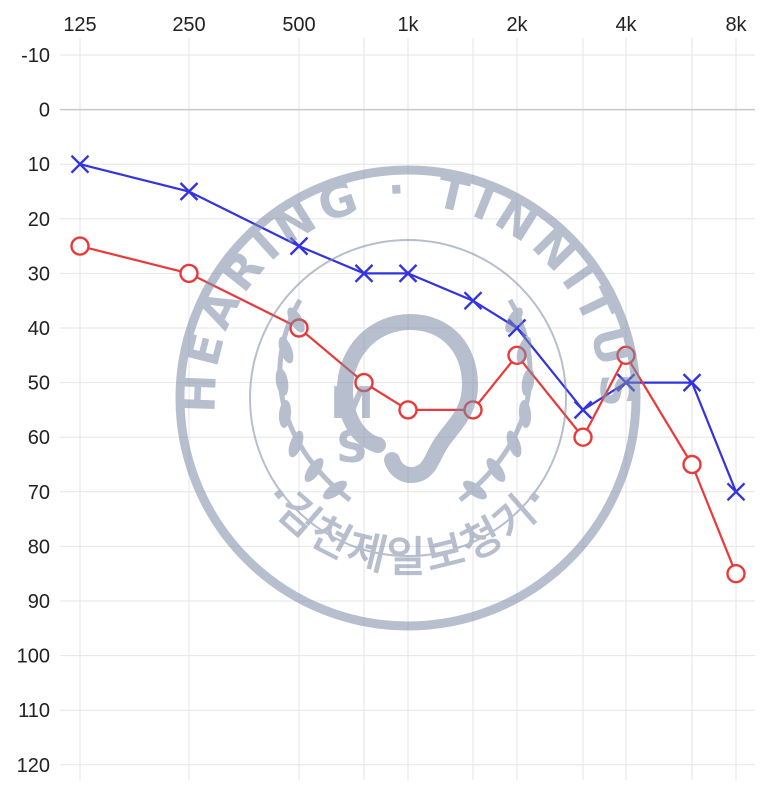 Image resolution: width=773 pixels, height=790 pixels. Describe the element at coordinates (39, 602) in the screenshot. I see `y-tick-label: 90` at that location.